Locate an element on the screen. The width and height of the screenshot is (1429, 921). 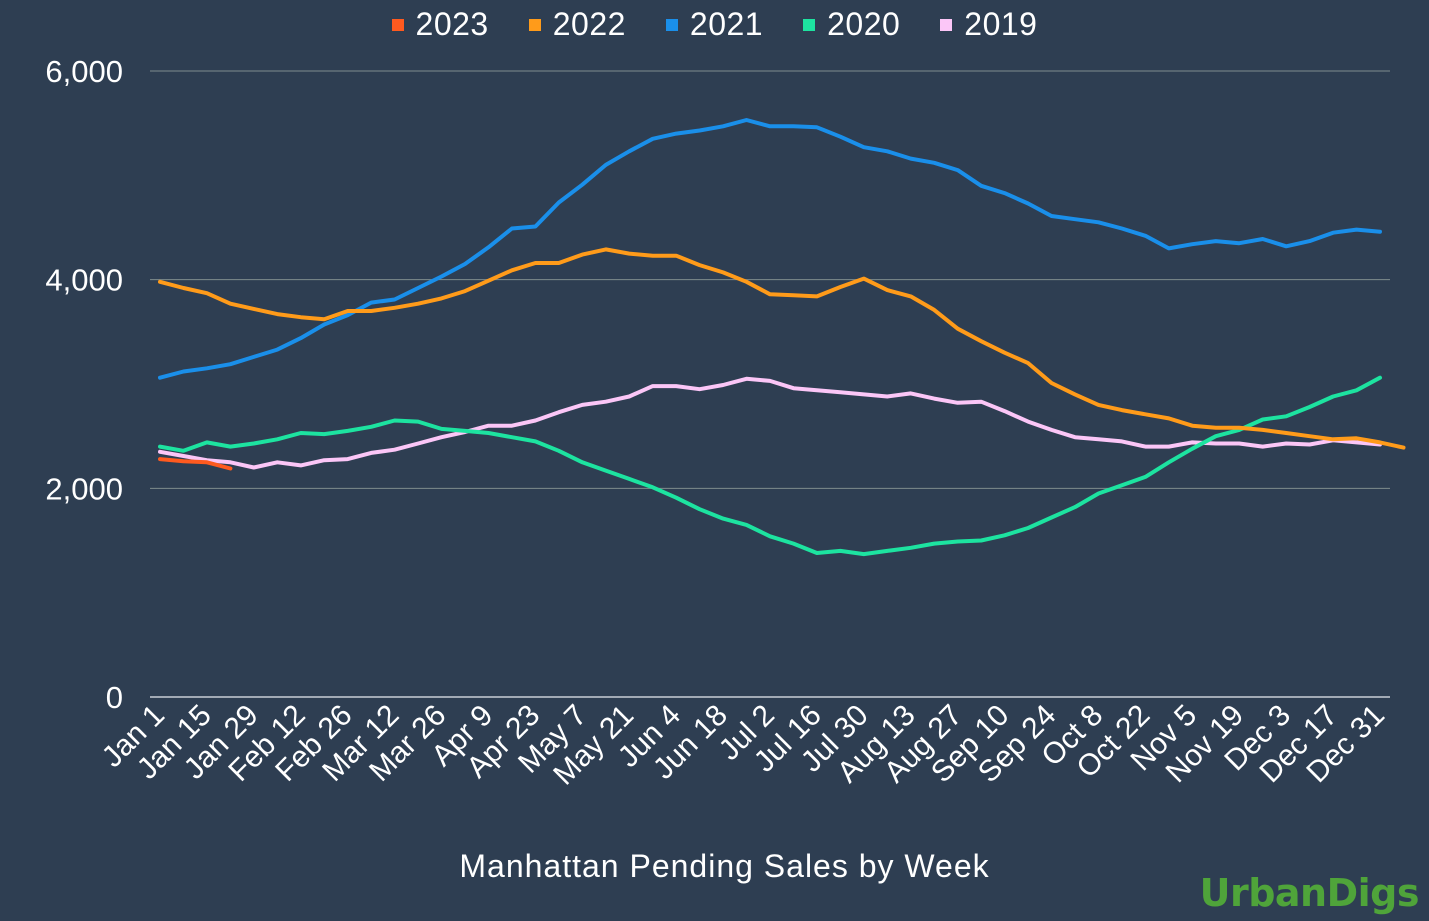
y-tick-label: 4,000 is located at coordinates (84, 280).